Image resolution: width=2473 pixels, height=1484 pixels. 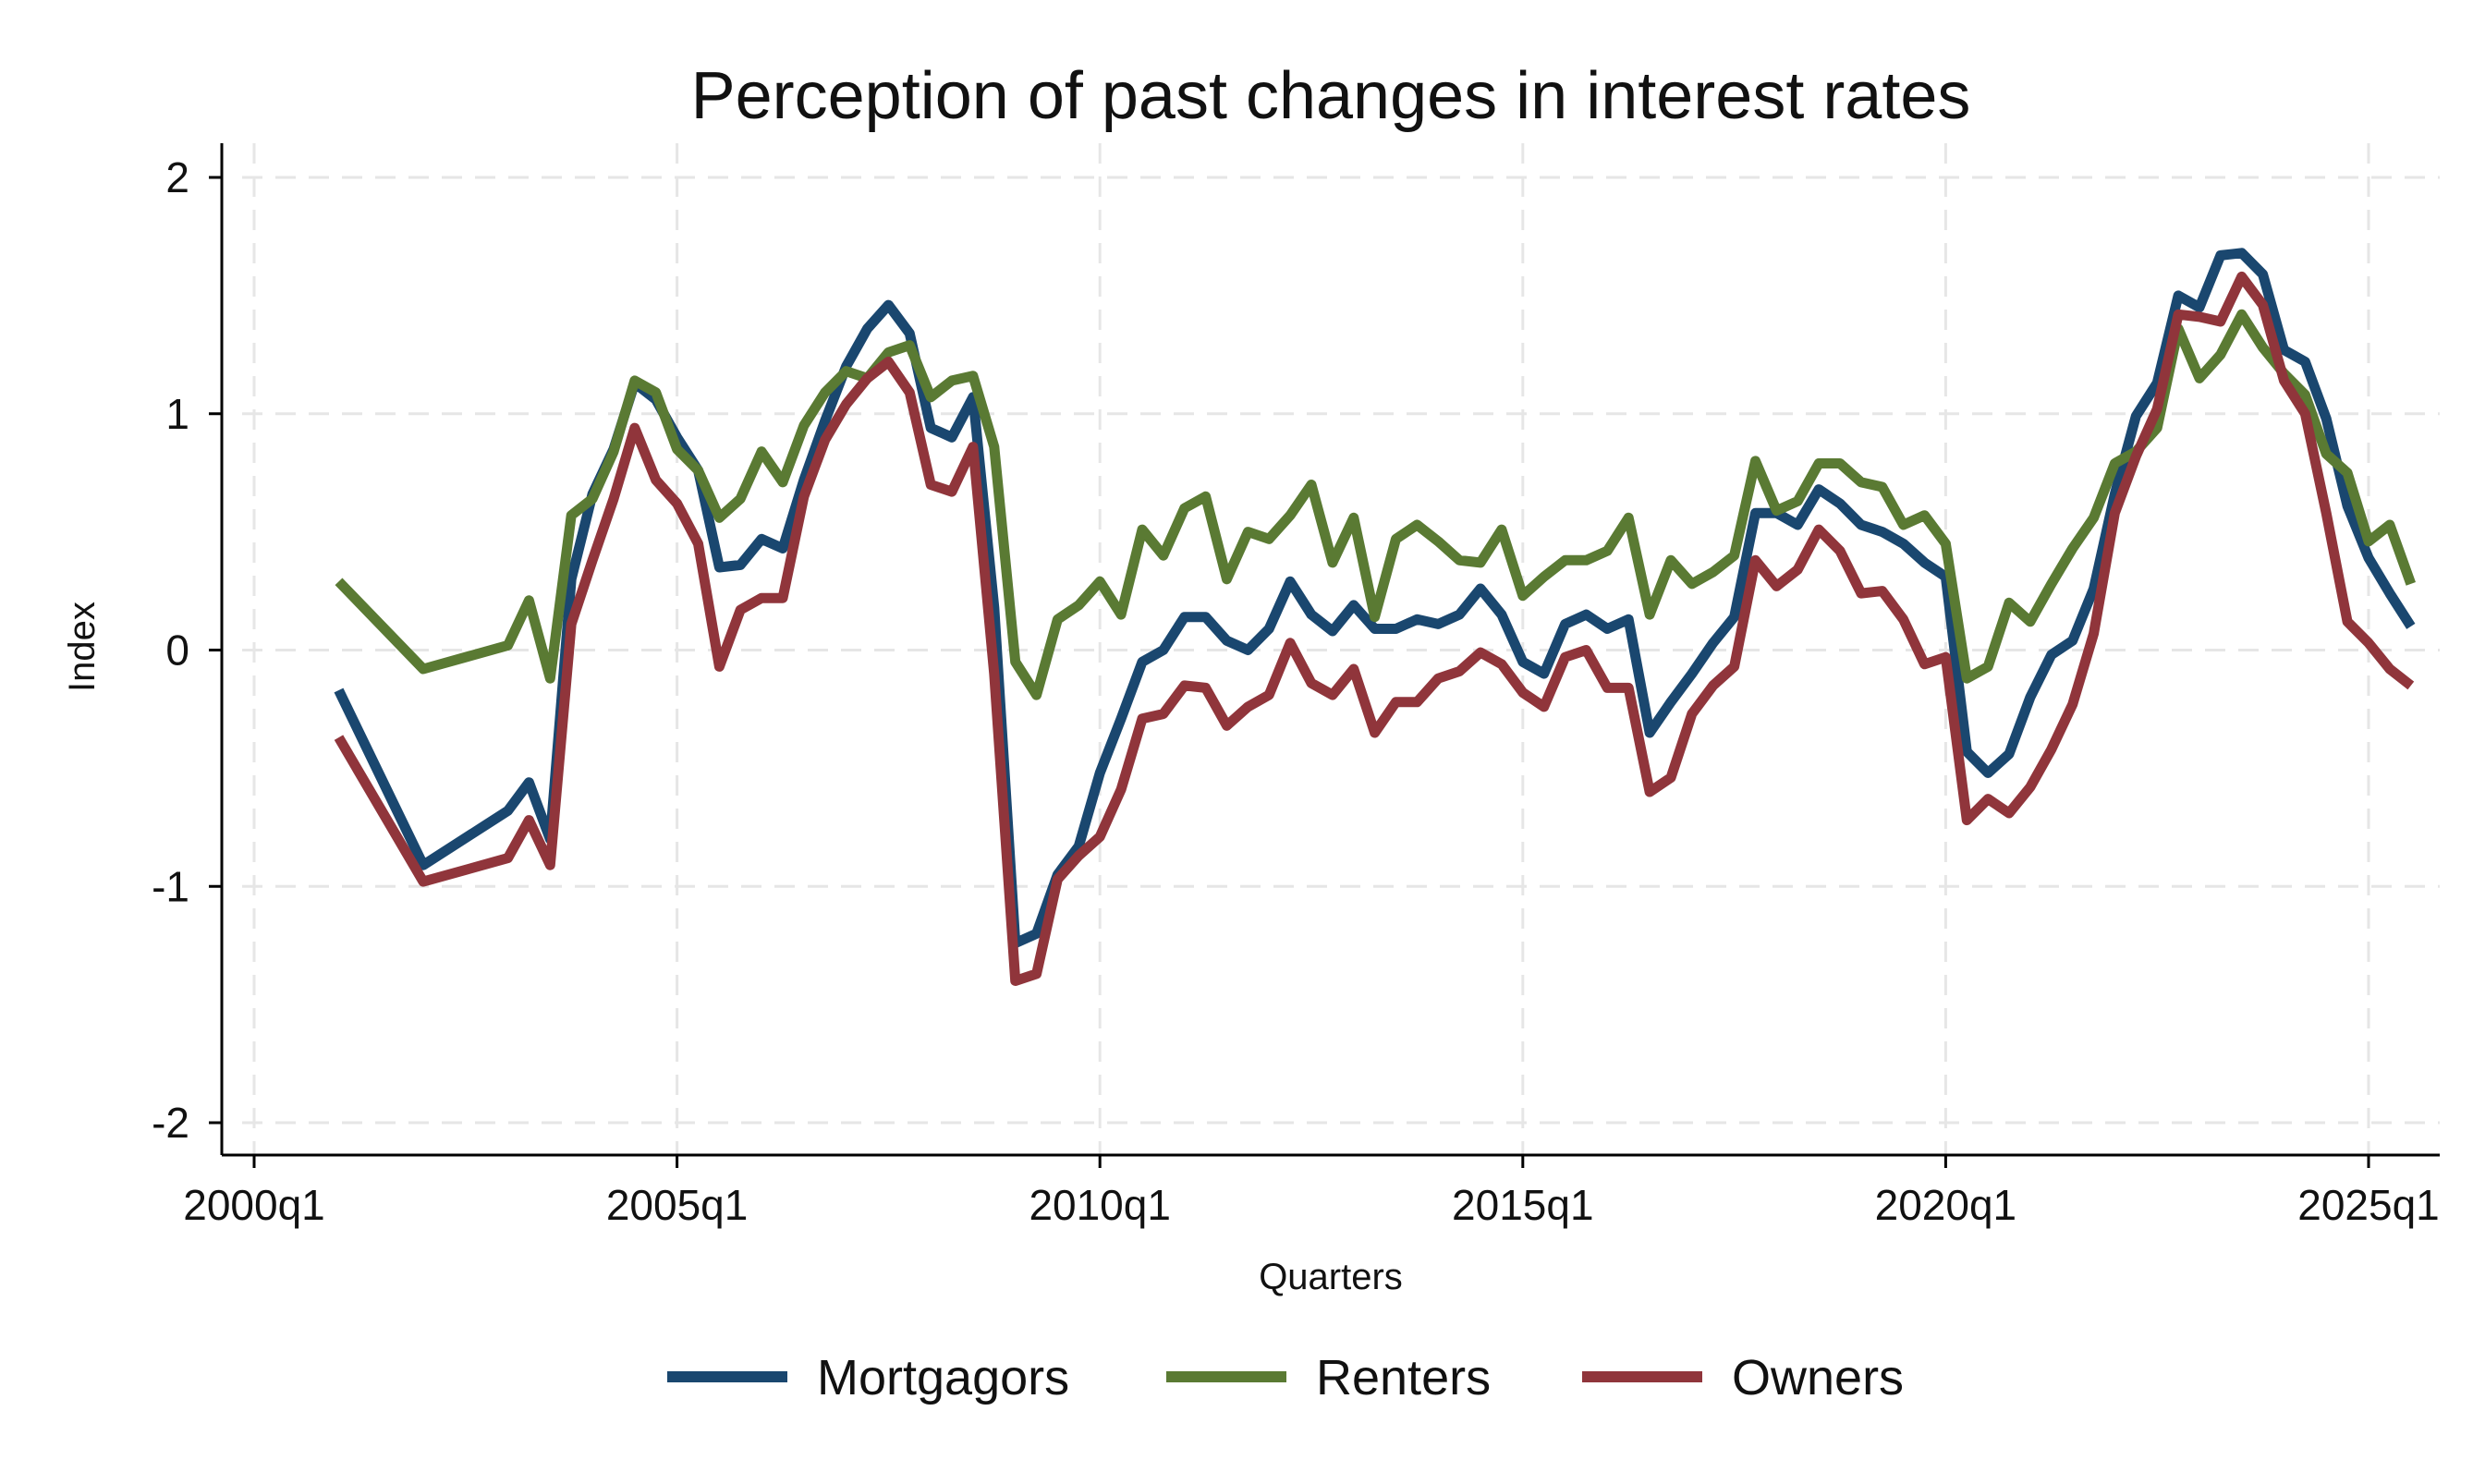 I want to click on y-tick-label: -2, so click(x=170, y=1123).